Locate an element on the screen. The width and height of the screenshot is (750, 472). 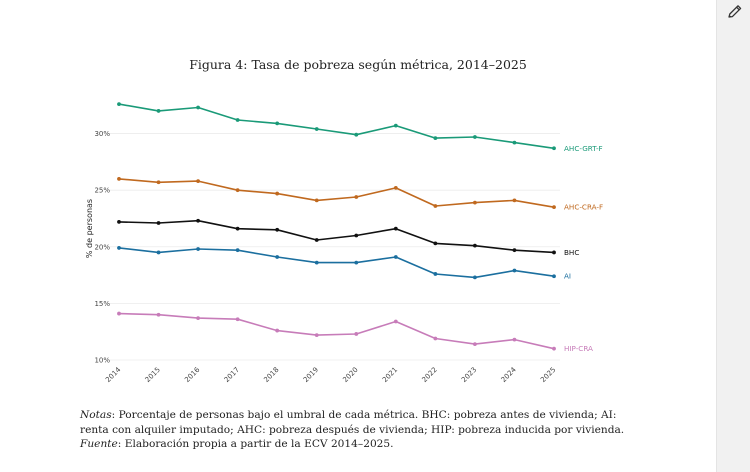
pencil-icon is located at coordinates (735, 11).